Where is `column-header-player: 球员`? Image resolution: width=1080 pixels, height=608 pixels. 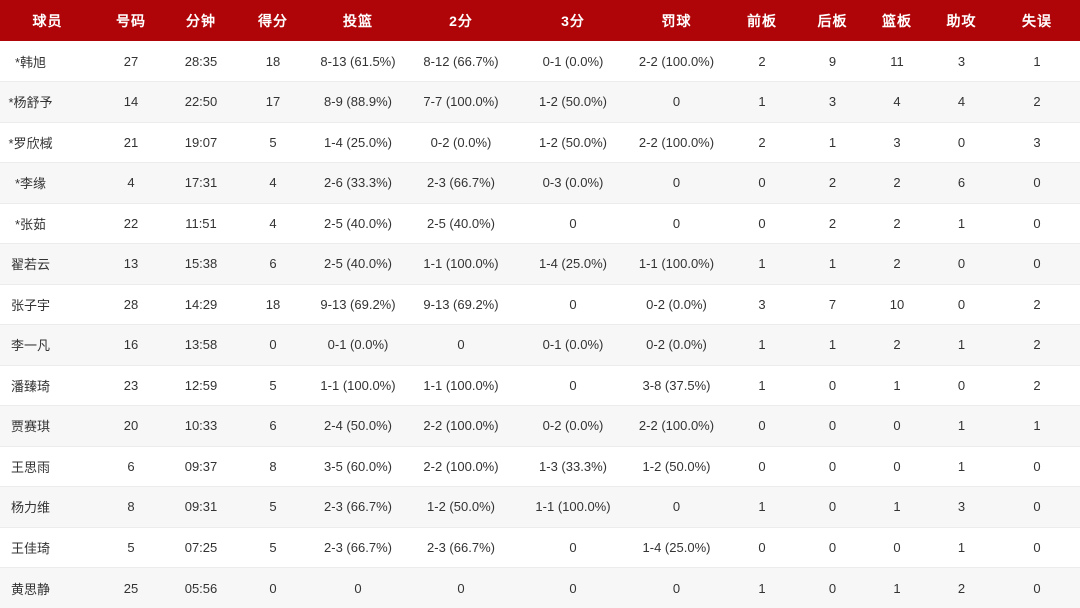 column-header-player: 球员 is located at coordinates (47, 20).